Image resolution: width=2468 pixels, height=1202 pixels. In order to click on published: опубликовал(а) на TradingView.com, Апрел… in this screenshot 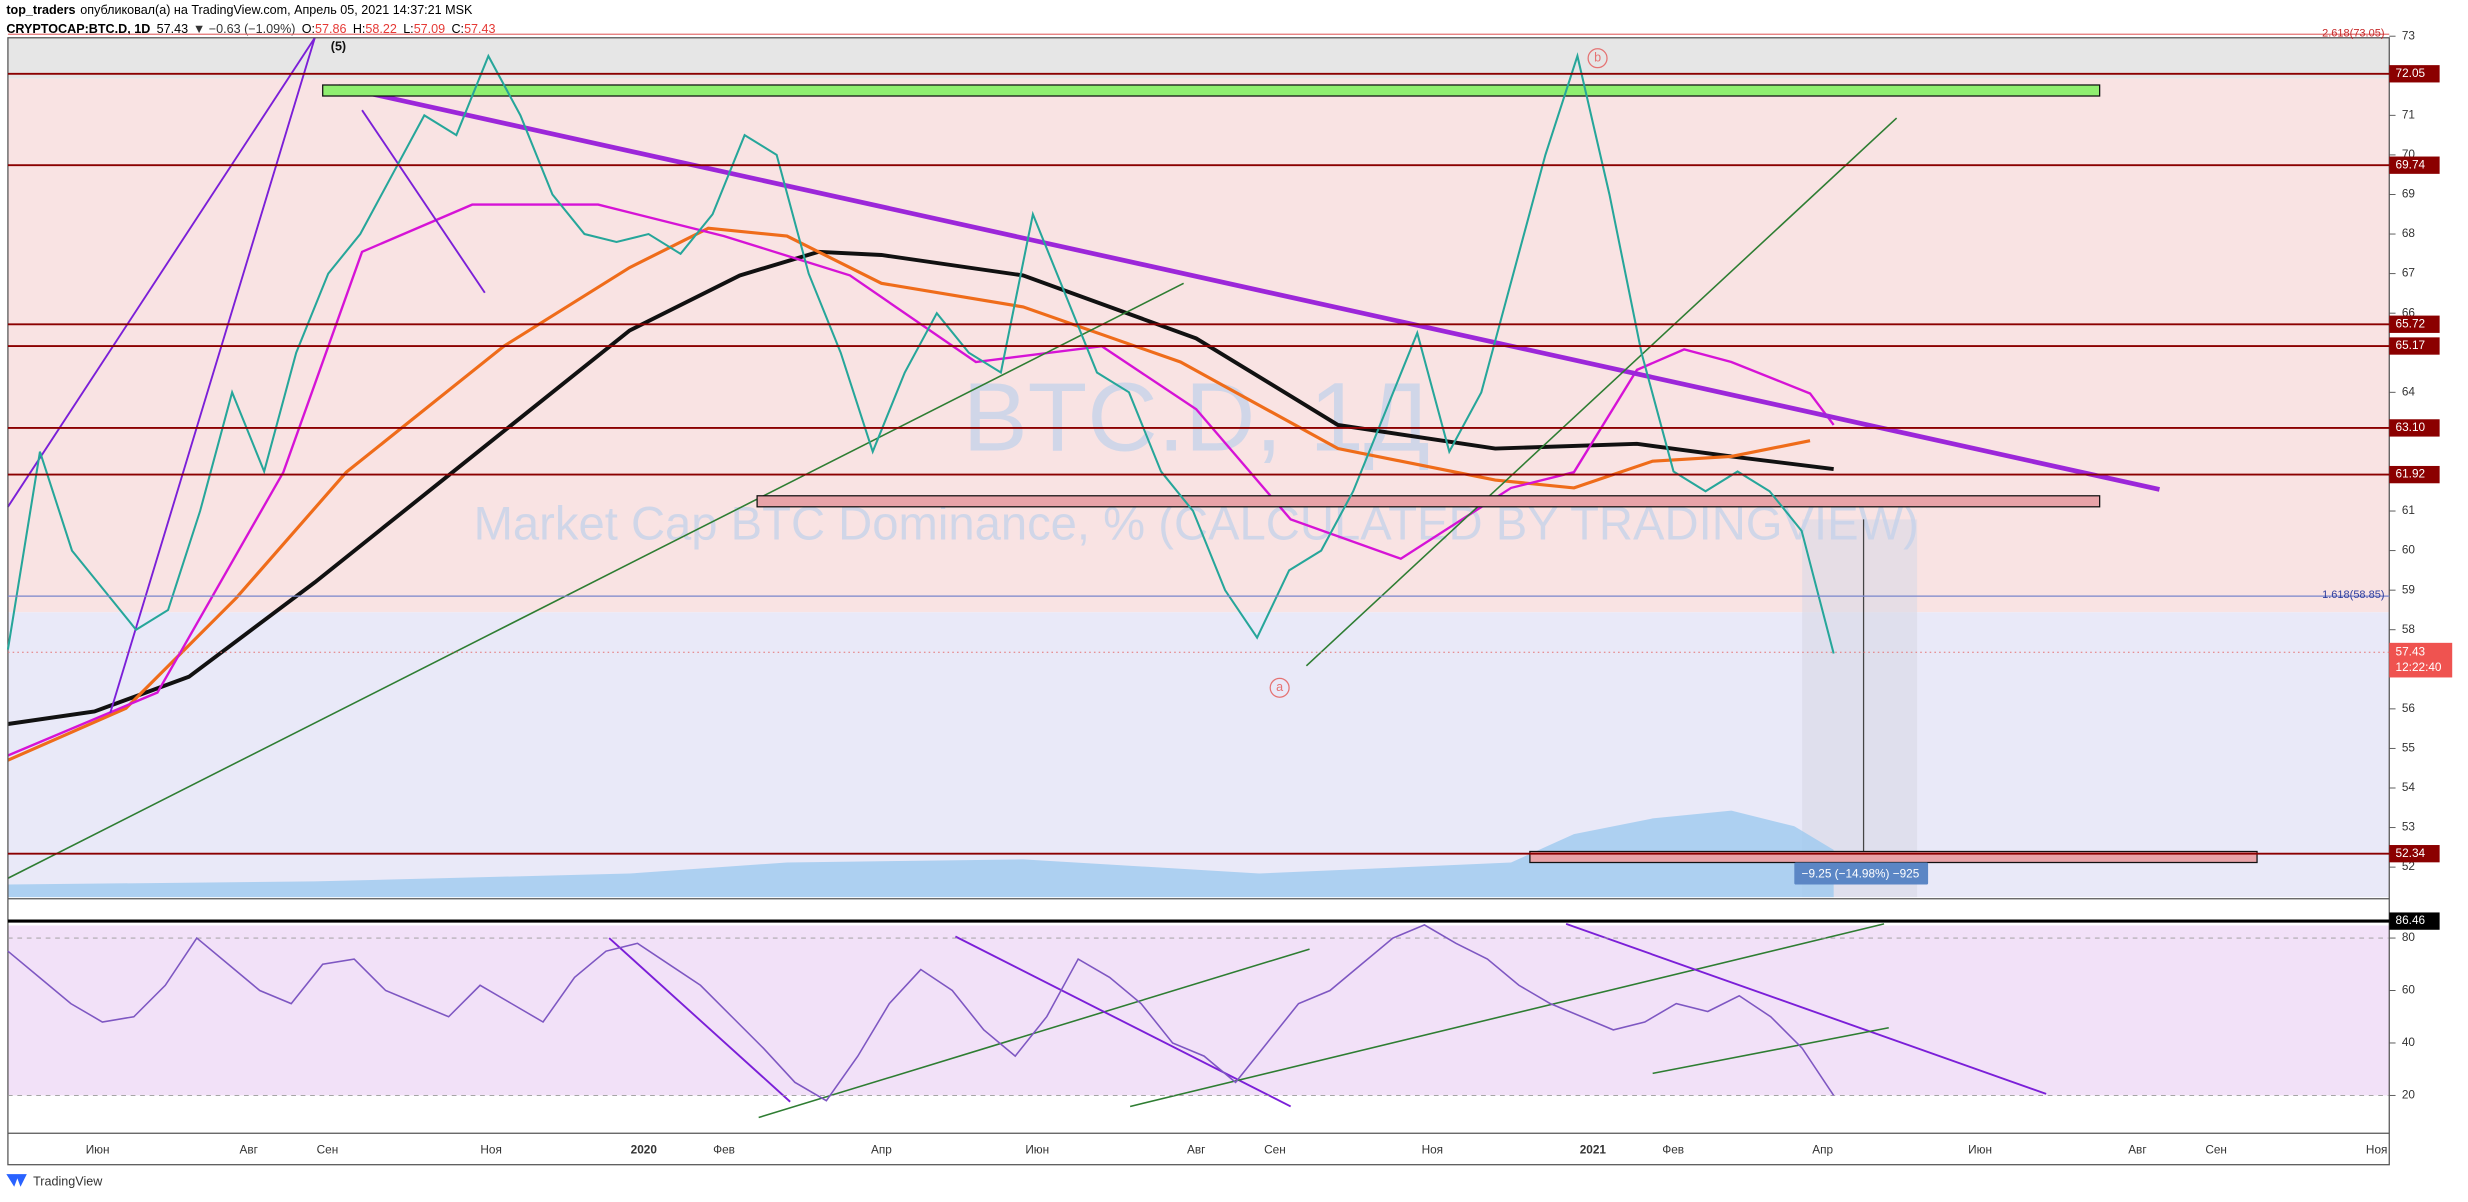, I will do `click(276, 10)`.